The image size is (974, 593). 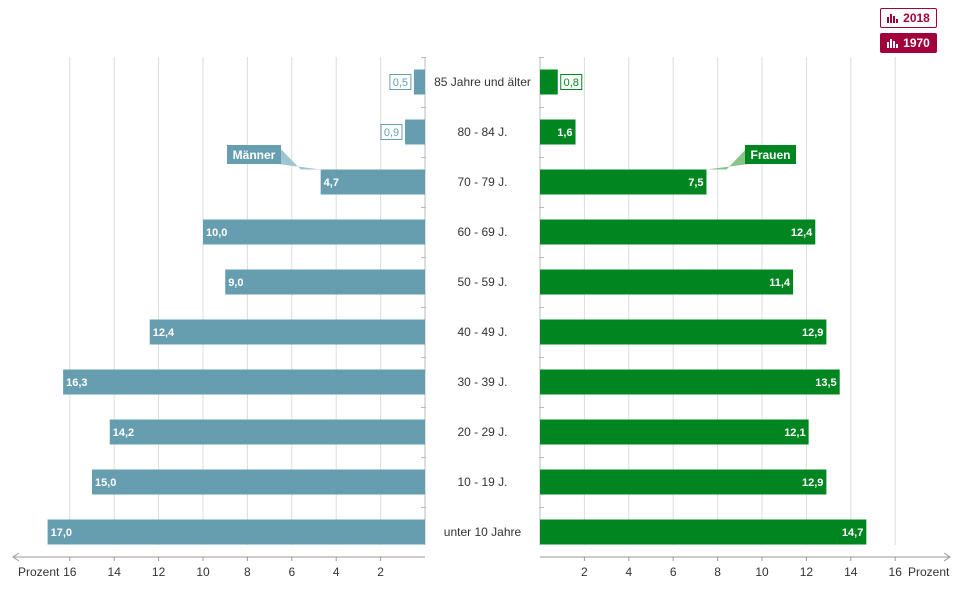 I want to click on men-value-label: 0,9, so click(x=391, y=133).